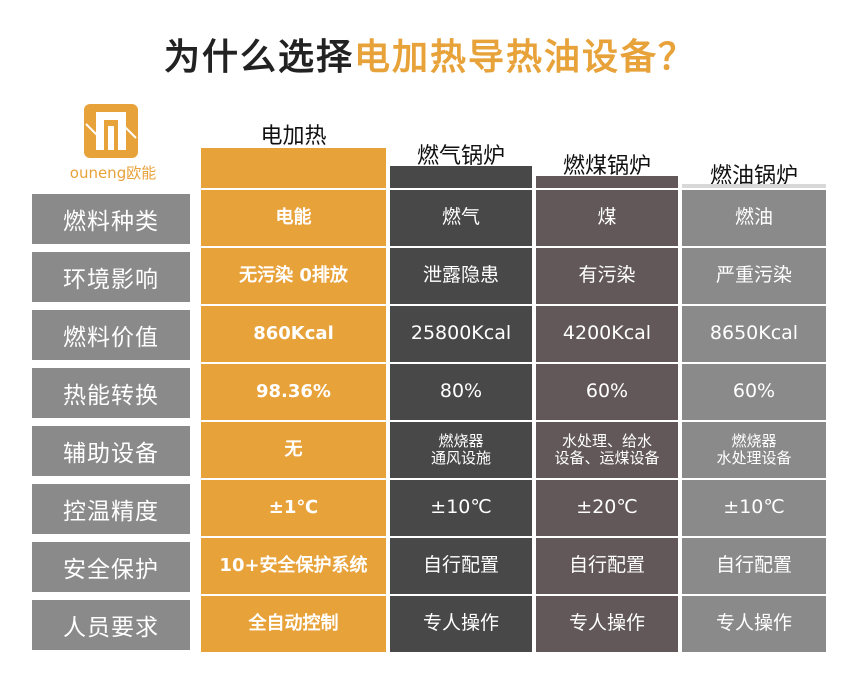 The height and width of the screenshot is (677, 860). What do you see at coordinates (293, 218) in the screenshot?
I see `table-cell: 电能` at bounding box center [293, 218].